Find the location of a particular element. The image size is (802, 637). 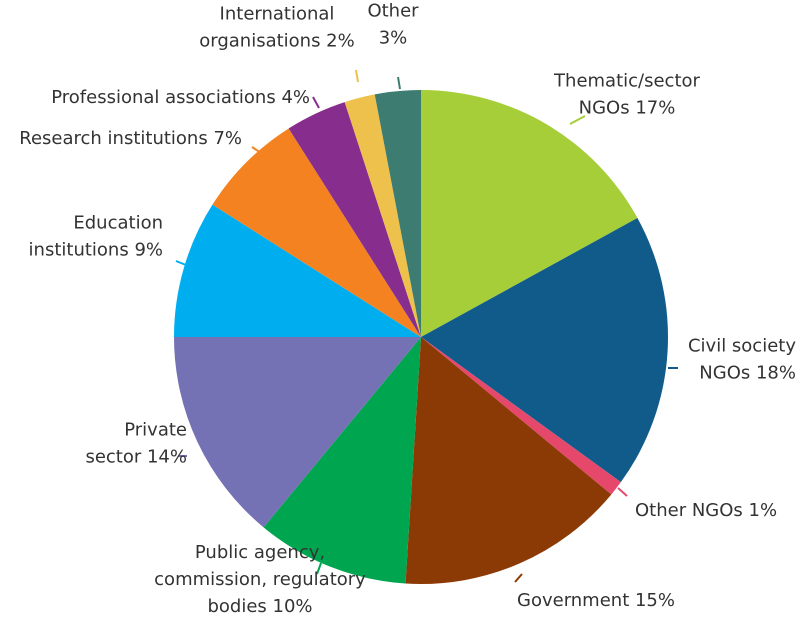

slice-label-8: Research institutions 7% is located at coordinates (130, 138).